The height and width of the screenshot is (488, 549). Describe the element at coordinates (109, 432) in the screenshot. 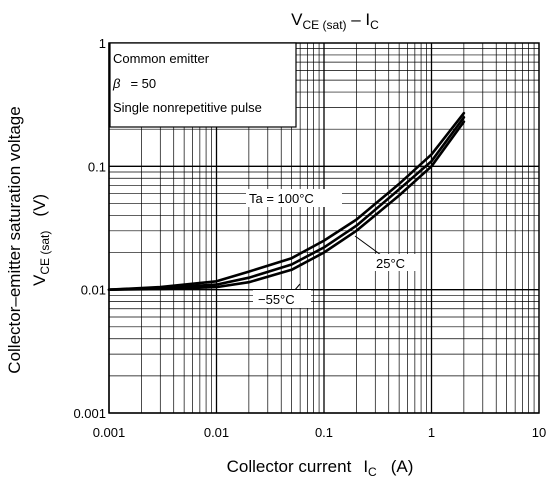

I see `x-tick-label: 0.001` at that location.